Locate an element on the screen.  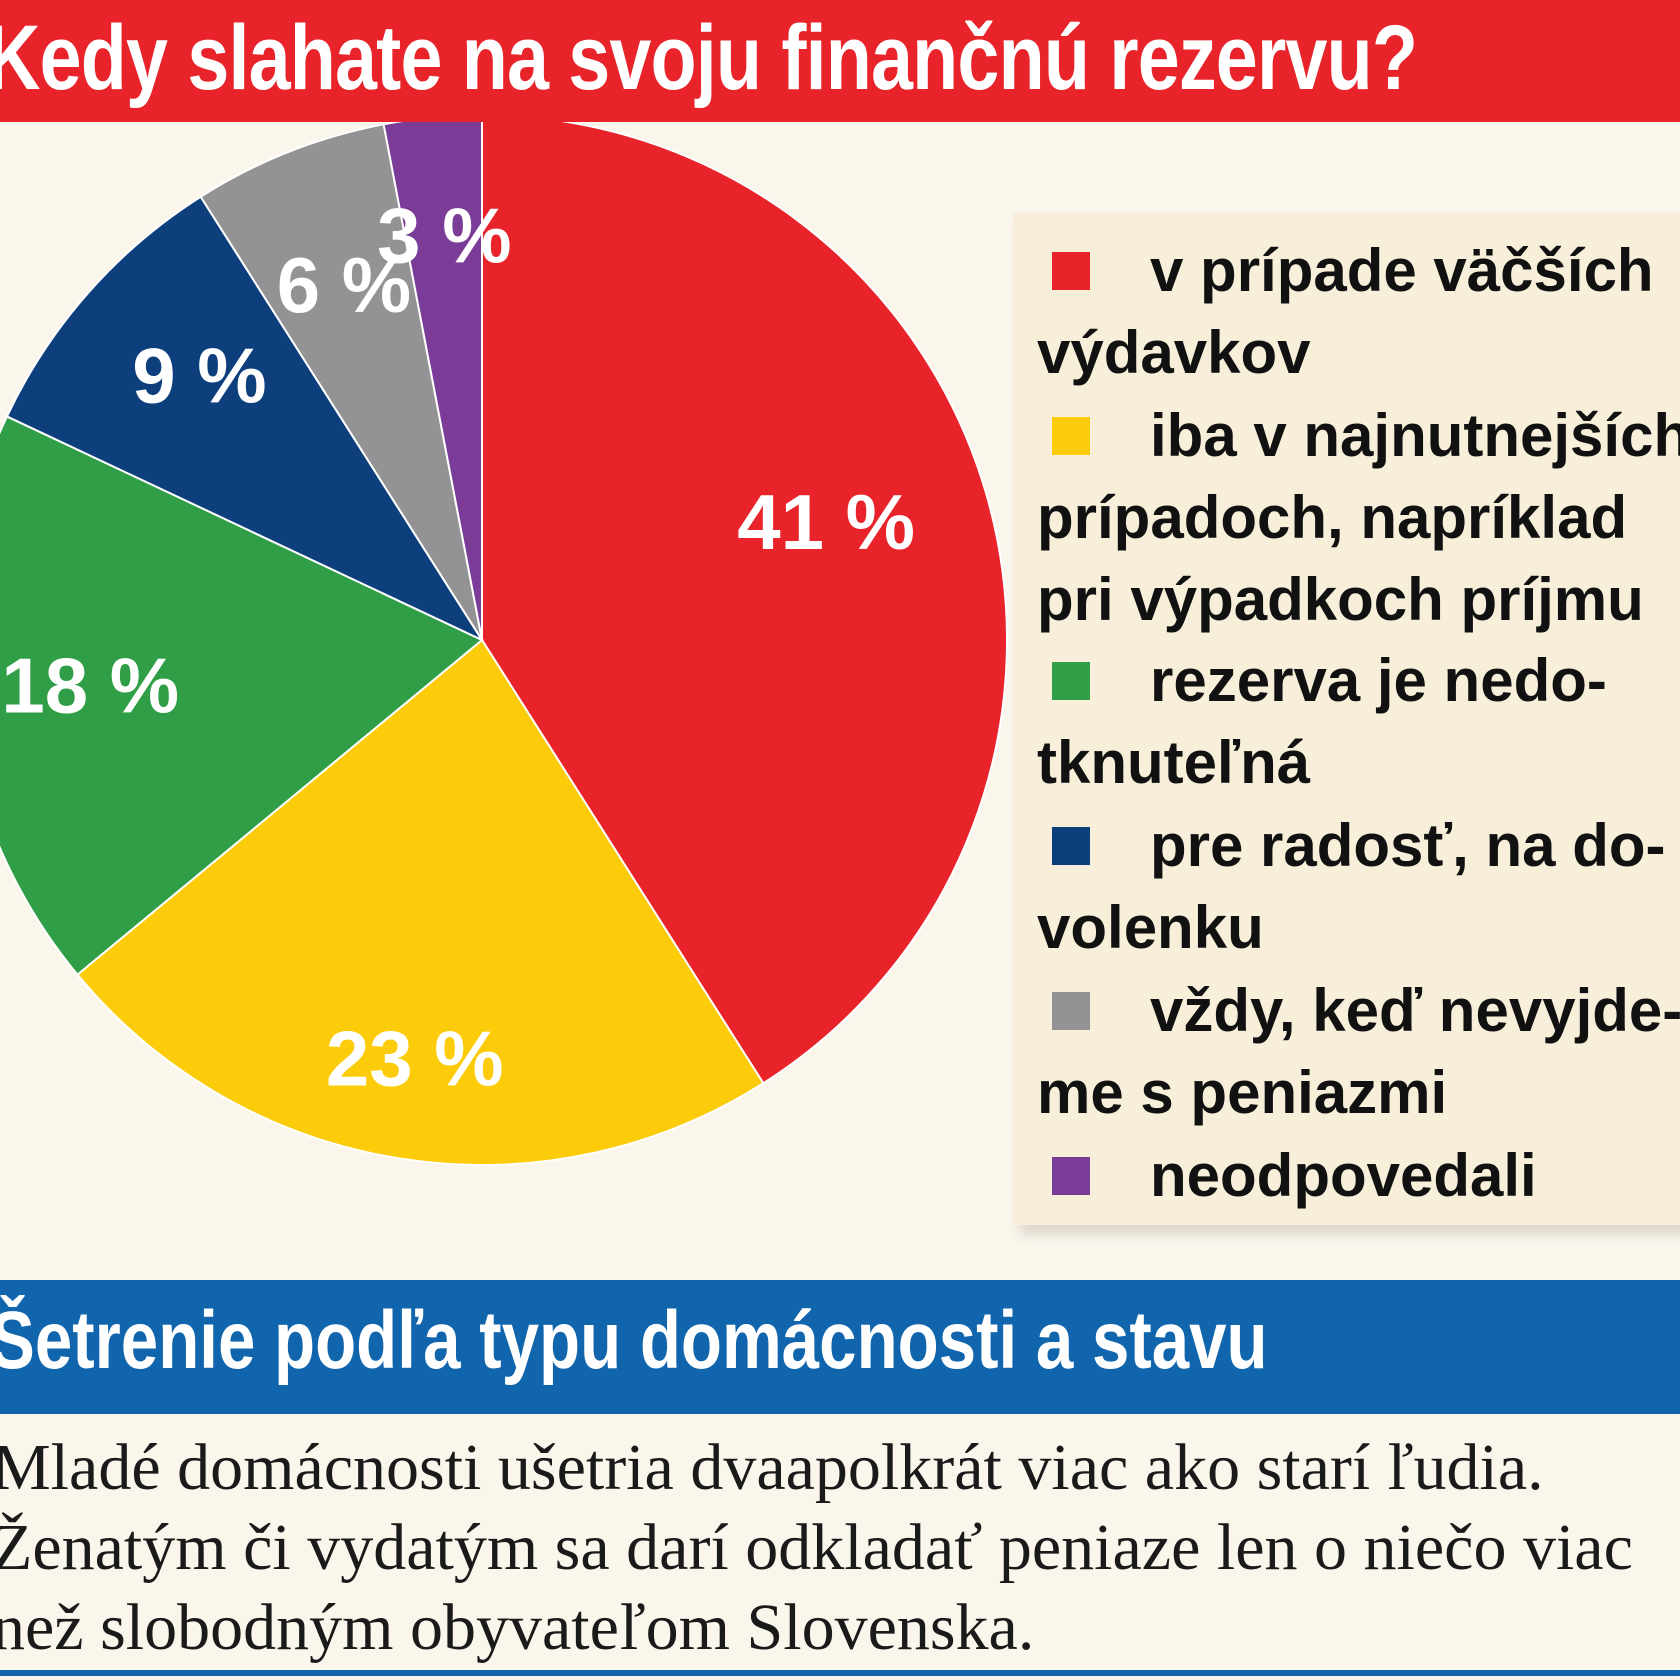
subheading: Šetrenie podľa typu domácnosti a stavu is located at coordinates (634, 1340).